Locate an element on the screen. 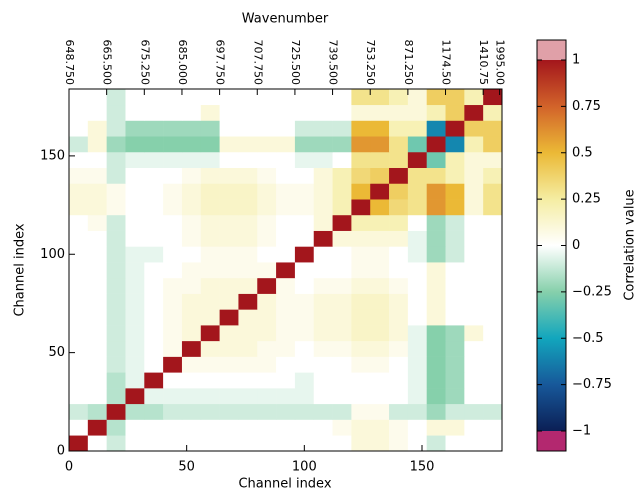 This screenshot has width=639, height=493. colorbar-tick-label: −0.75 is located at coordinates (592, 384).